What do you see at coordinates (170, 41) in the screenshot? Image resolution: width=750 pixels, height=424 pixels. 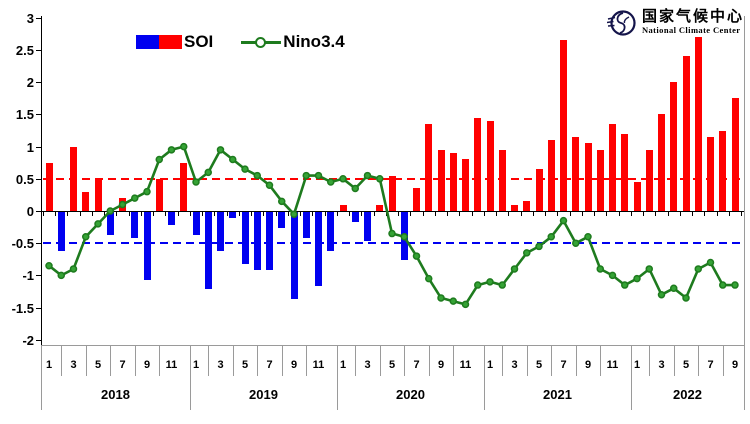 I see `soi-positive-swatch` at bounding box center [170, 41].